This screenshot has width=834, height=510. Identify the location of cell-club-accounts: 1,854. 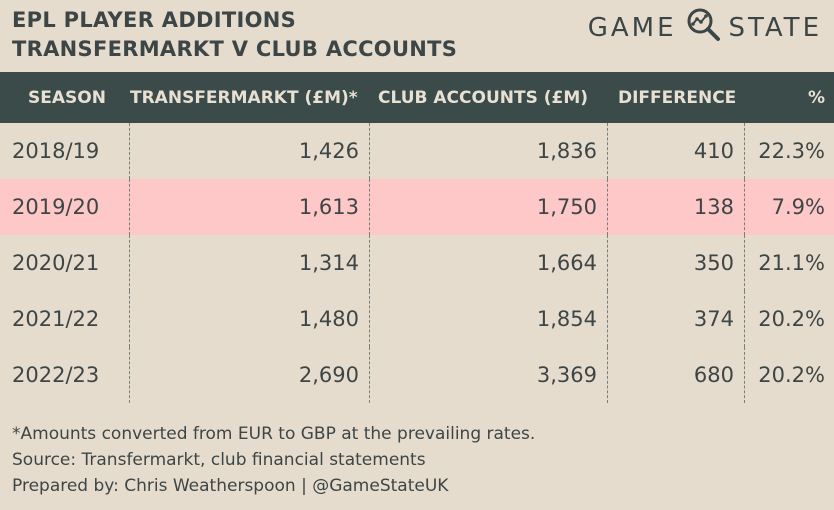
(489, 319).